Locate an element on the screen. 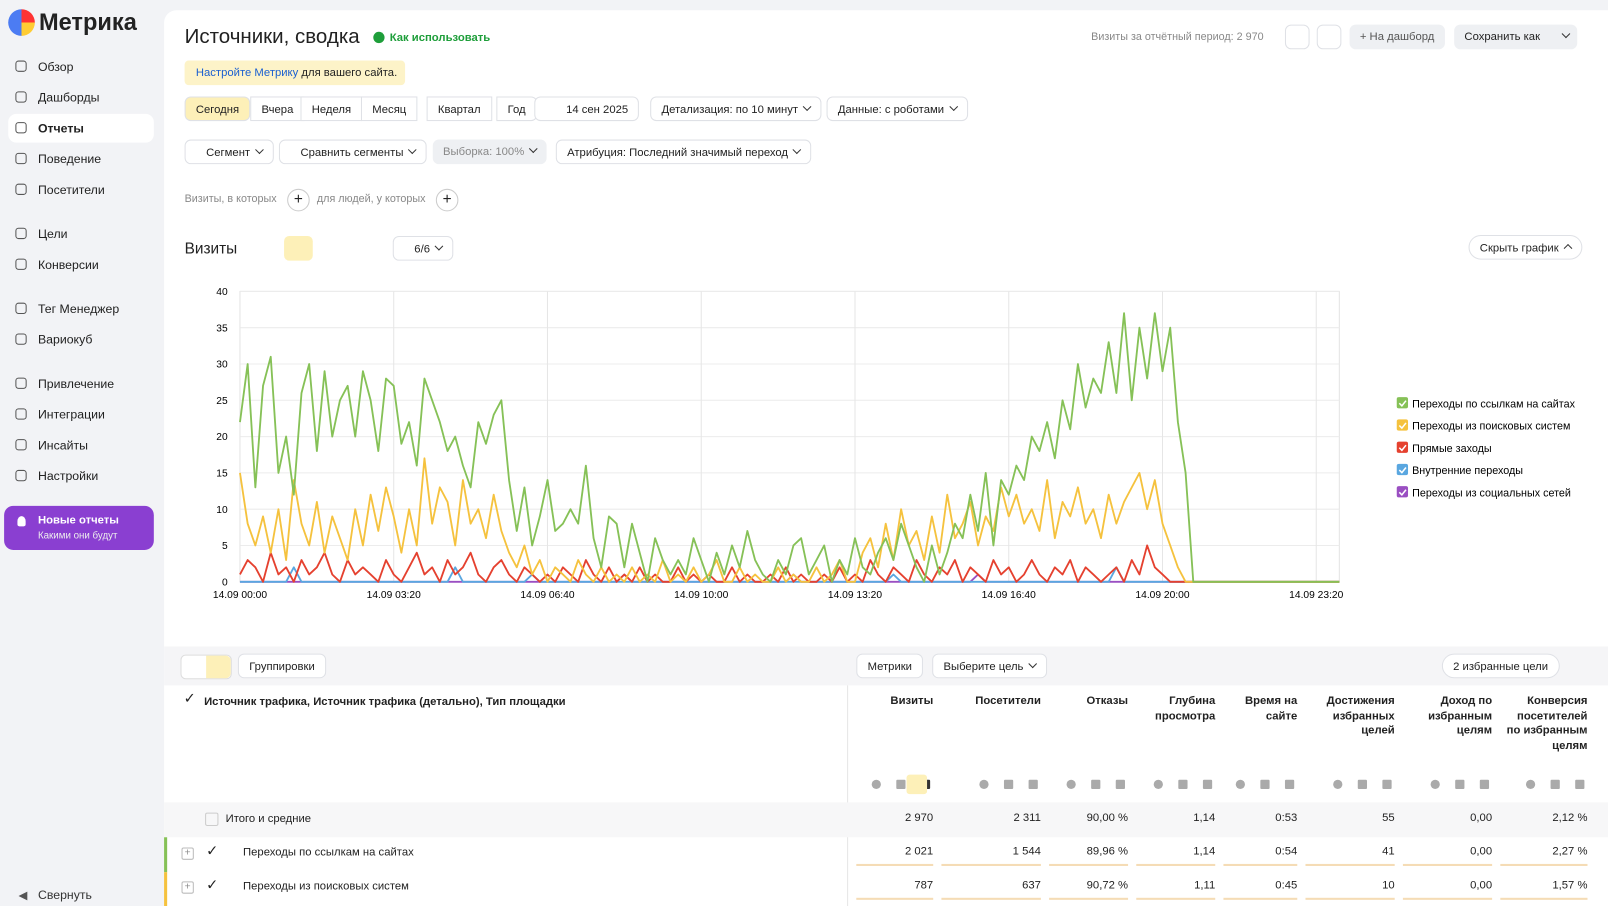 The width and height of the screenshot is (1608, 906). view-toggle is located at coordinates (206, 667).